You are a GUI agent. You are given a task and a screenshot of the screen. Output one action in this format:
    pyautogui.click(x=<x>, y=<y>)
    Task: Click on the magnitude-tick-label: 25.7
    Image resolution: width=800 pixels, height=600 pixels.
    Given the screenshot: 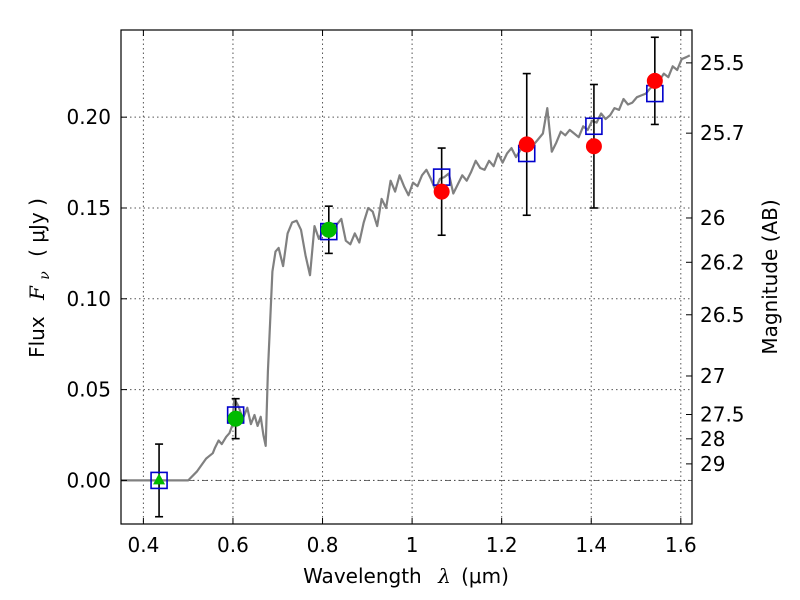 What is the action you would take?
    pyautogui.click(x=722, y=133)
    